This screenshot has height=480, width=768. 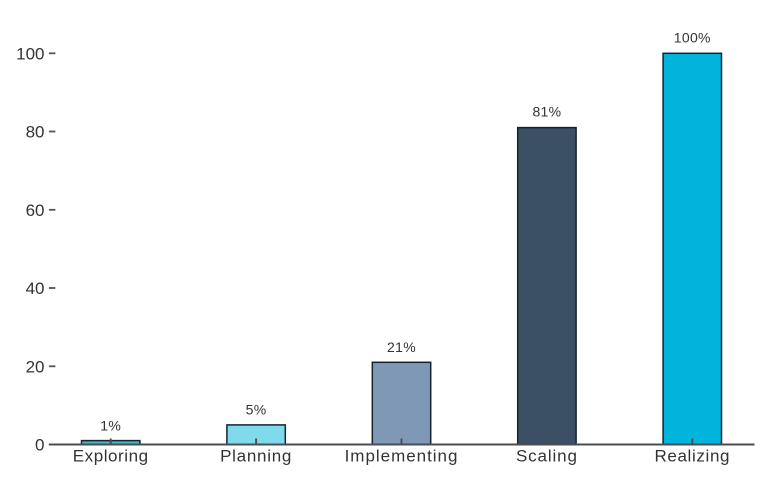 I want to click on svg-text: 80, so click(x=35, y=132).